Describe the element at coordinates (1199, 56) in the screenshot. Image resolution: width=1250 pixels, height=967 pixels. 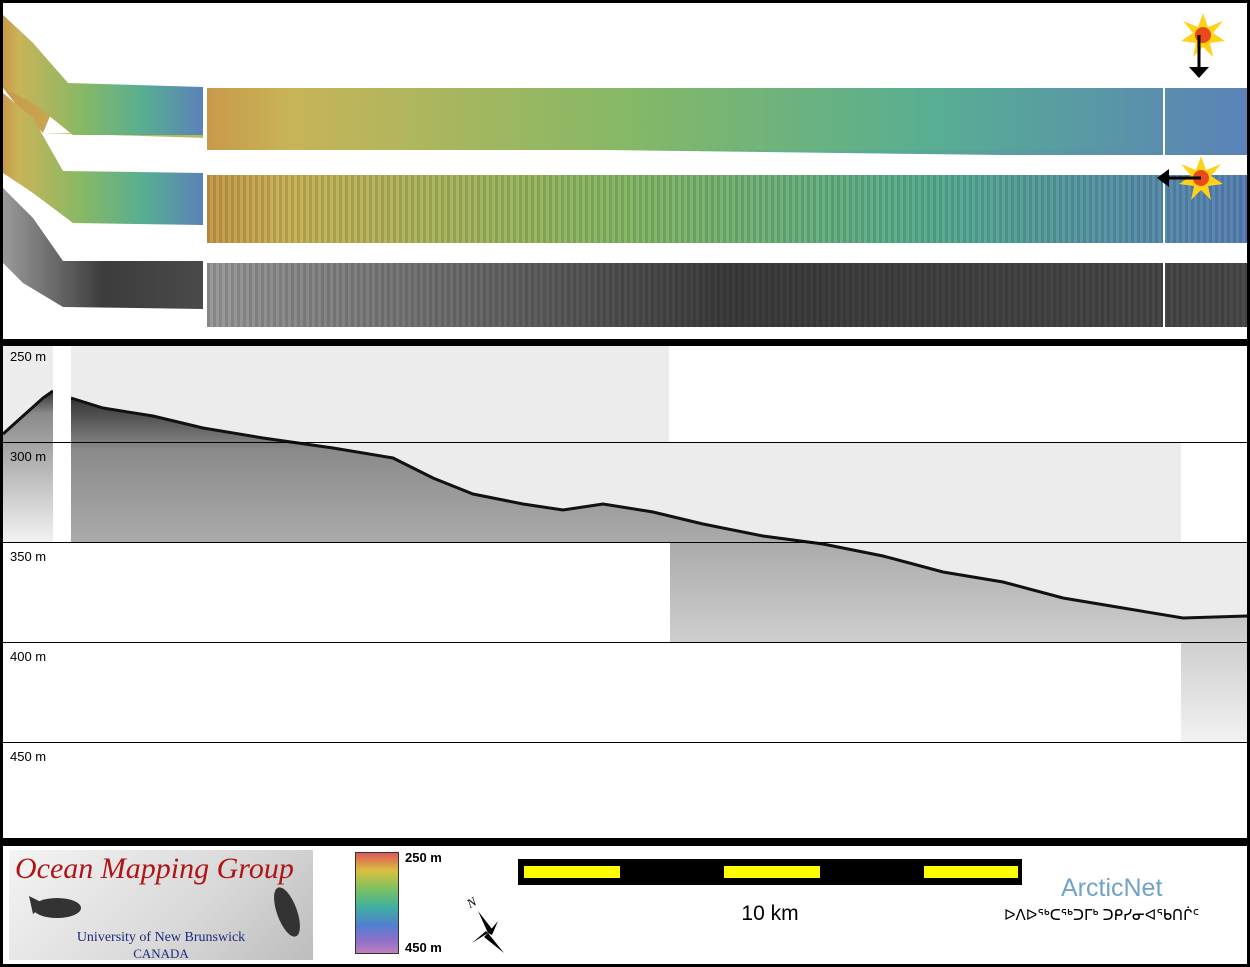
I see `arrow-down-icon` at that location.